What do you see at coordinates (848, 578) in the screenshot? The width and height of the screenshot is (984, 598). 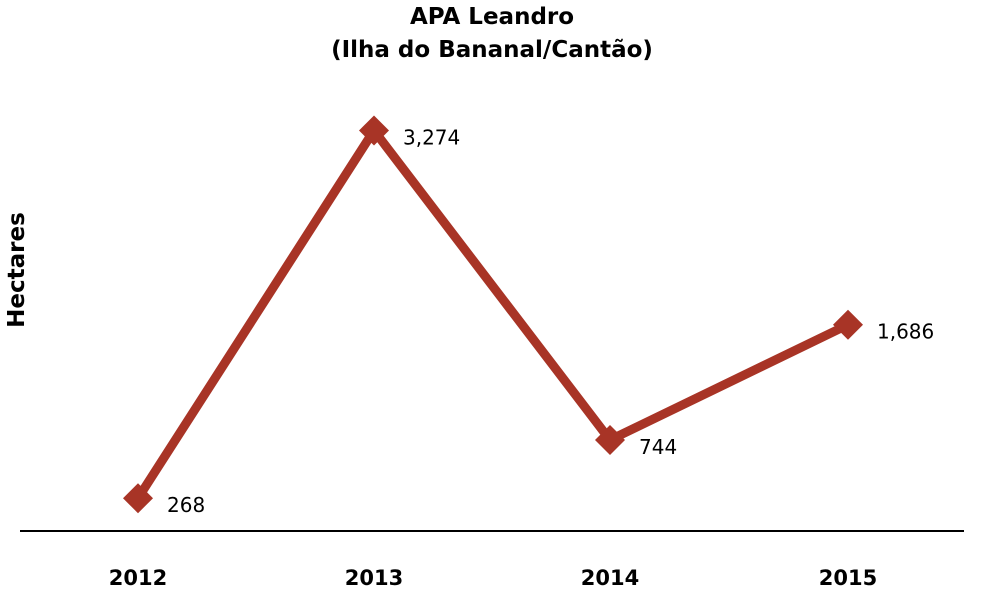 I see `x-tick-label: 2015` at bounding box center [848, 578].